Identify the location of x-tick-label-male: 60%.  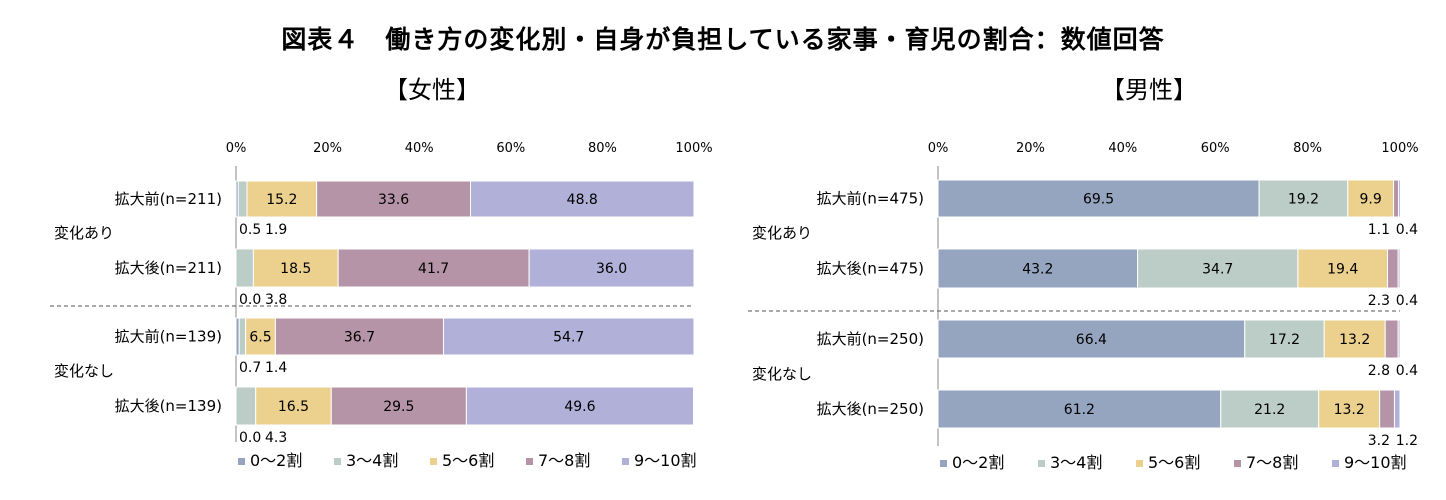
(1215, 148).